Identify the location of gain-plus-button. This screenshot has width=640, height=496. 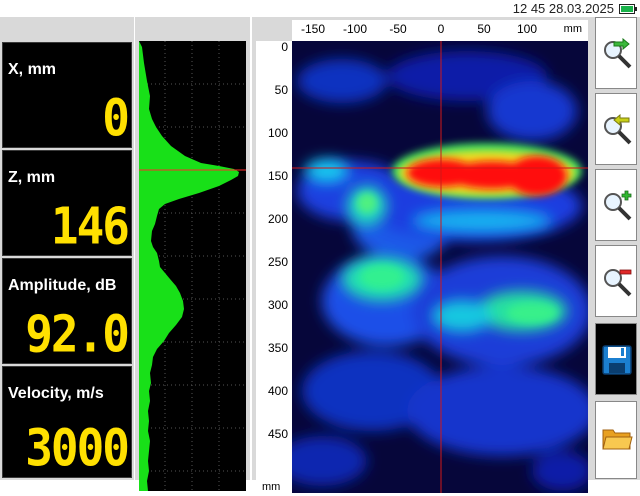
(616, 205).